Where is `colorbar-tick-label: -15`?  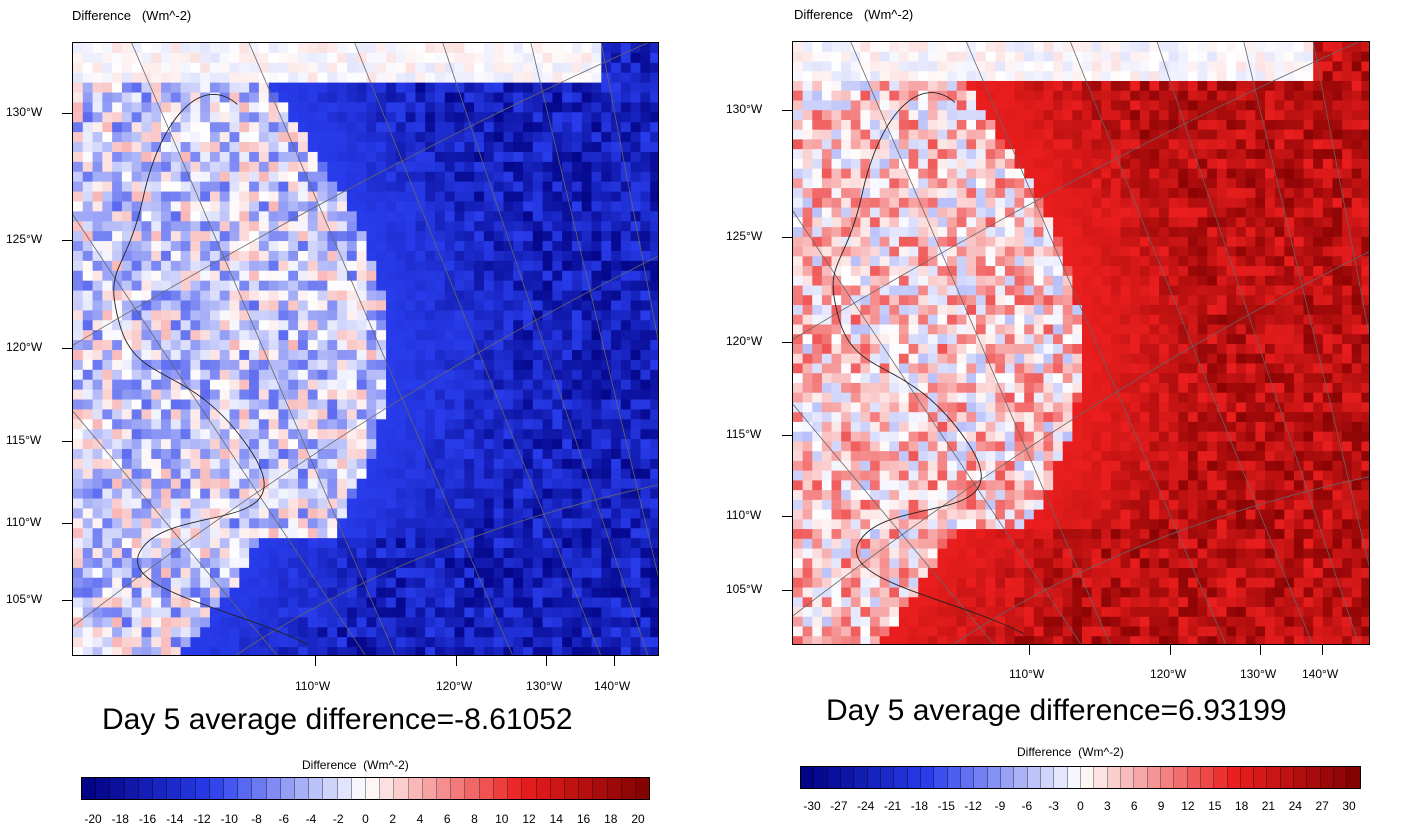 colorbar-tick-label: -15 is located at coordinates (946, 806).